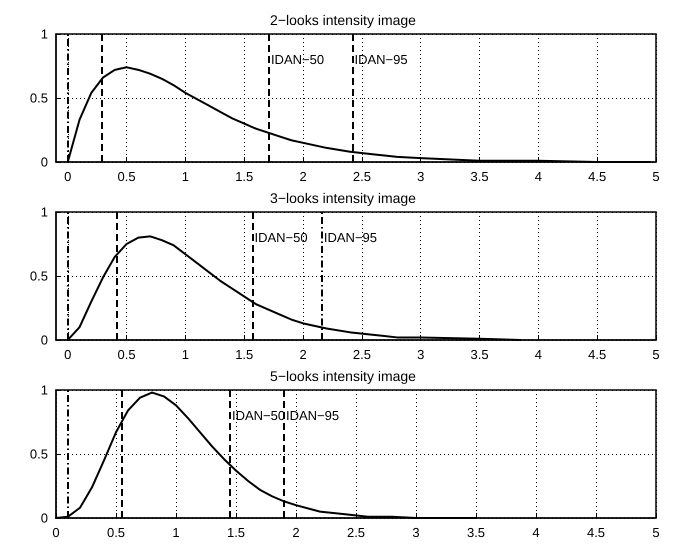 Image resolution: width=686 pixels, height=551 pixels. What do you see at coordinates (343, 198) in the screenshot?
I see `chart-title: 3−looks intensity image` at bounding box center [343, 198].